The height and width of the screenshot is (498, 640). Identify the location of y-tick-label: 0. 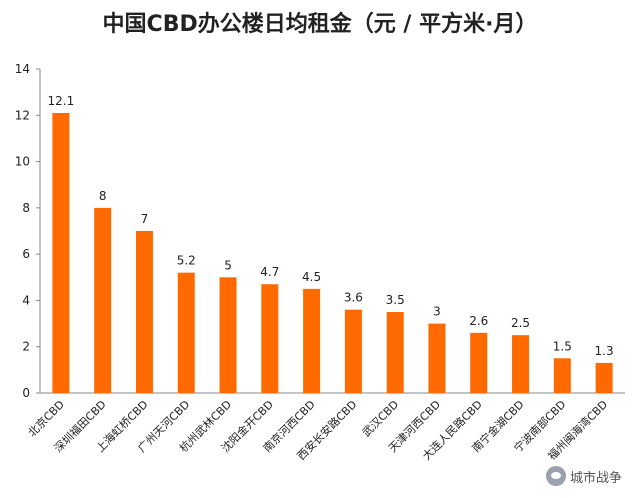
(26, 393).